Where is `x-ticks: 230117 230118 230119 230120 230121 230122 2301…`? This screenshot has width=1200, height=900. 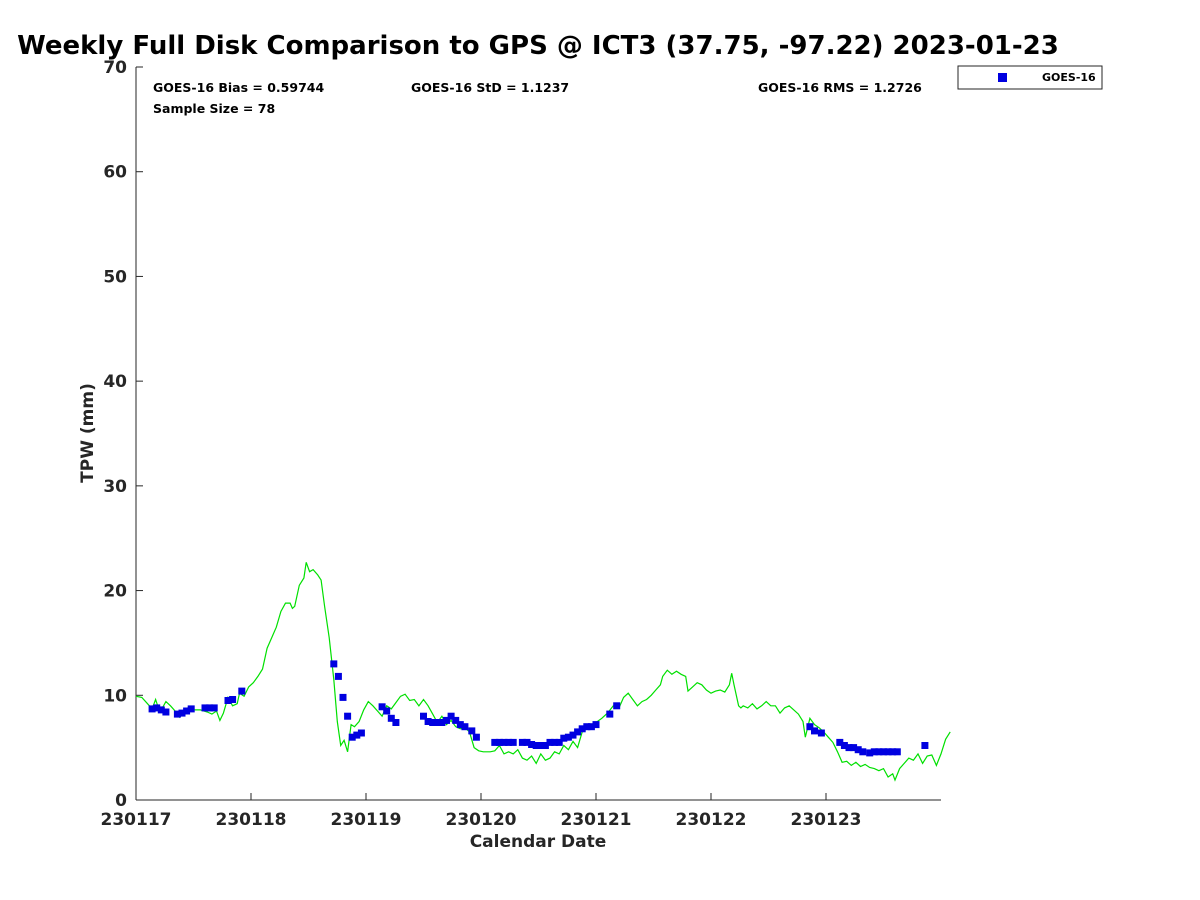 x-ticks: 230117 230118 230119 230120 230121 230122 2301… is located at coordinates (481, 811).